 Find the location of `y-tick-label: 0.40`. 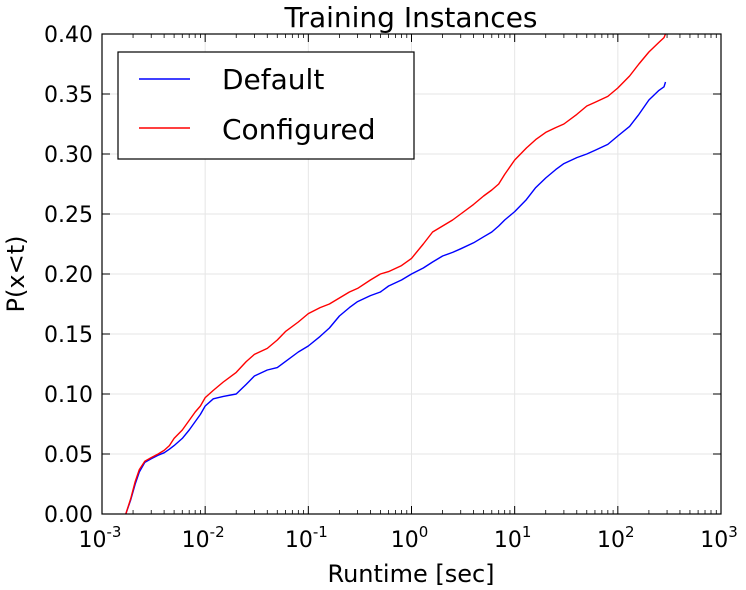

y-tick-label: 0.40 is located at coordinates (68, 35).